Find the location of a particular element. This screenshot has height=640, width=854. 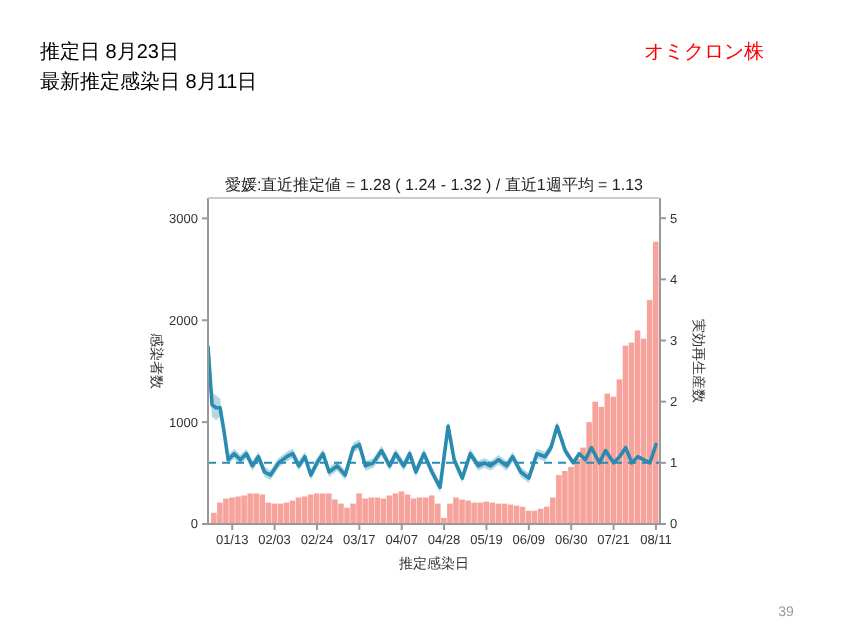

text: 推定日 8月23日 is located at coordinates (109, 52).